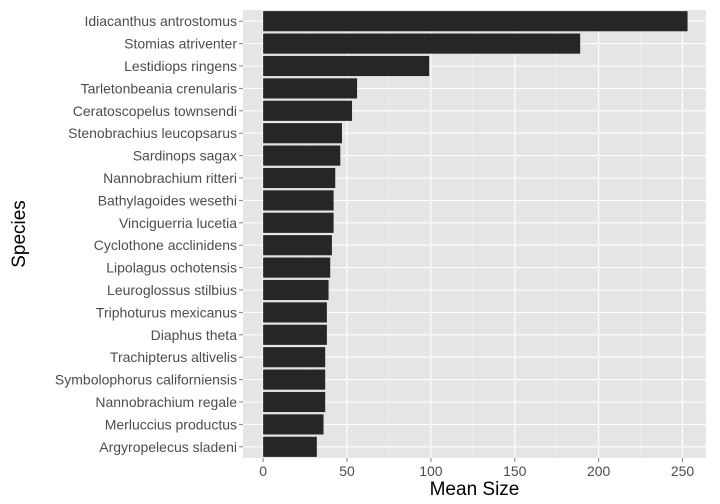 The height and width of the screenshot is (504, 720). I want to click on x-tick-label: 250, so click(683, 471).